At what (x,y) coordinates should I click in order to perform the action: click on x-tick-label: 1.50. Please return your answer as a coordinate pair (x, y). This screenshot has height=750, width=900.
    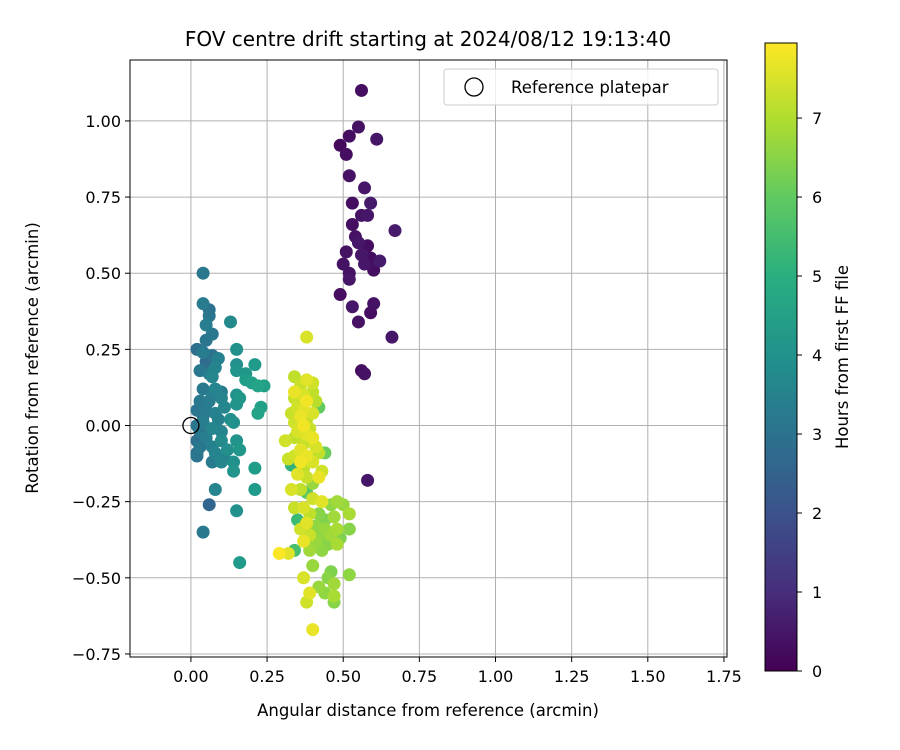
    Looking at the image, I should click on (648, 676).